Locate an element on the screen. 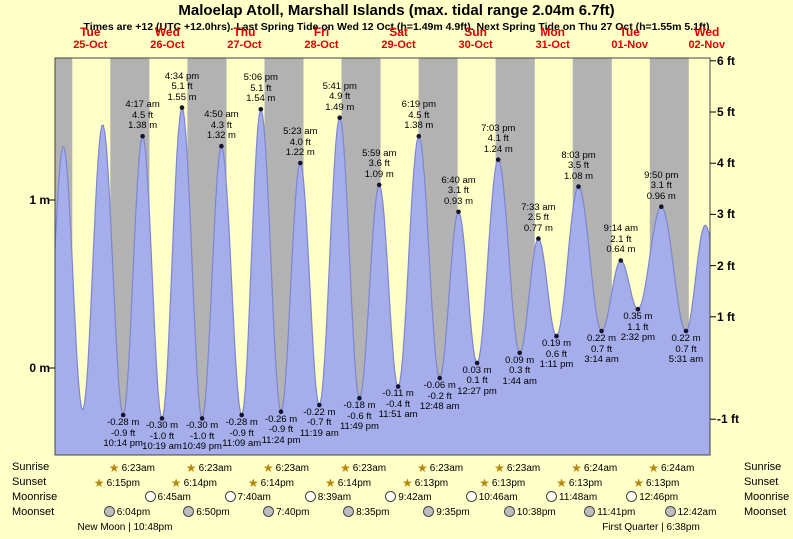 The height and width of the screenshot is (539, 793). tide-label-line: -0.06 m is located at coordinates (439, 386).